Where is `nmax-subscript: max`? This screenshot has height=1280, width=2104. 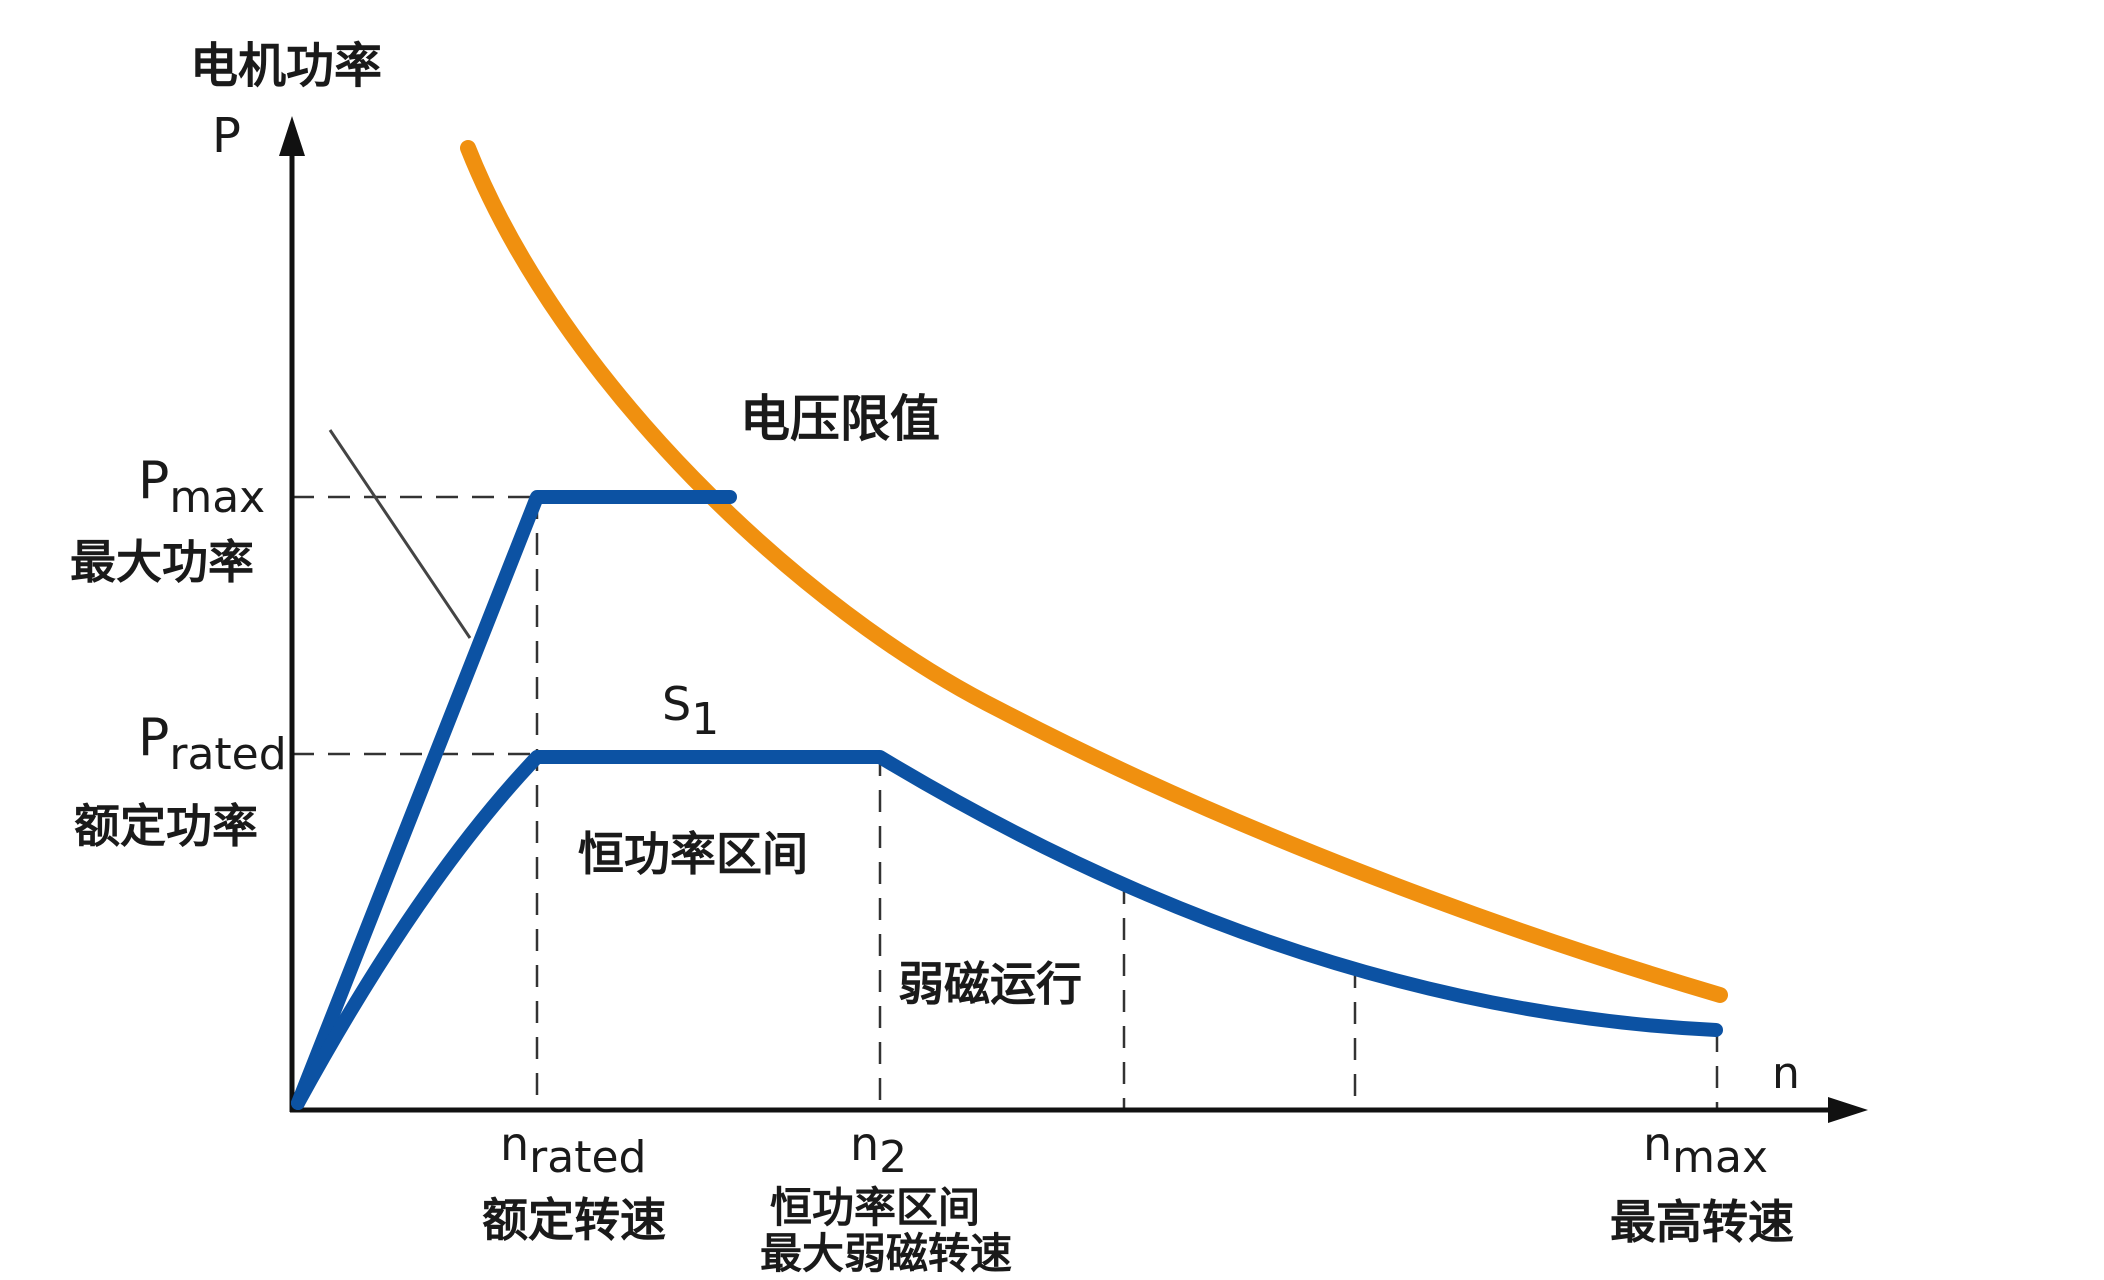
nmax-subscript: max is located at coordinates (1720, 1157).